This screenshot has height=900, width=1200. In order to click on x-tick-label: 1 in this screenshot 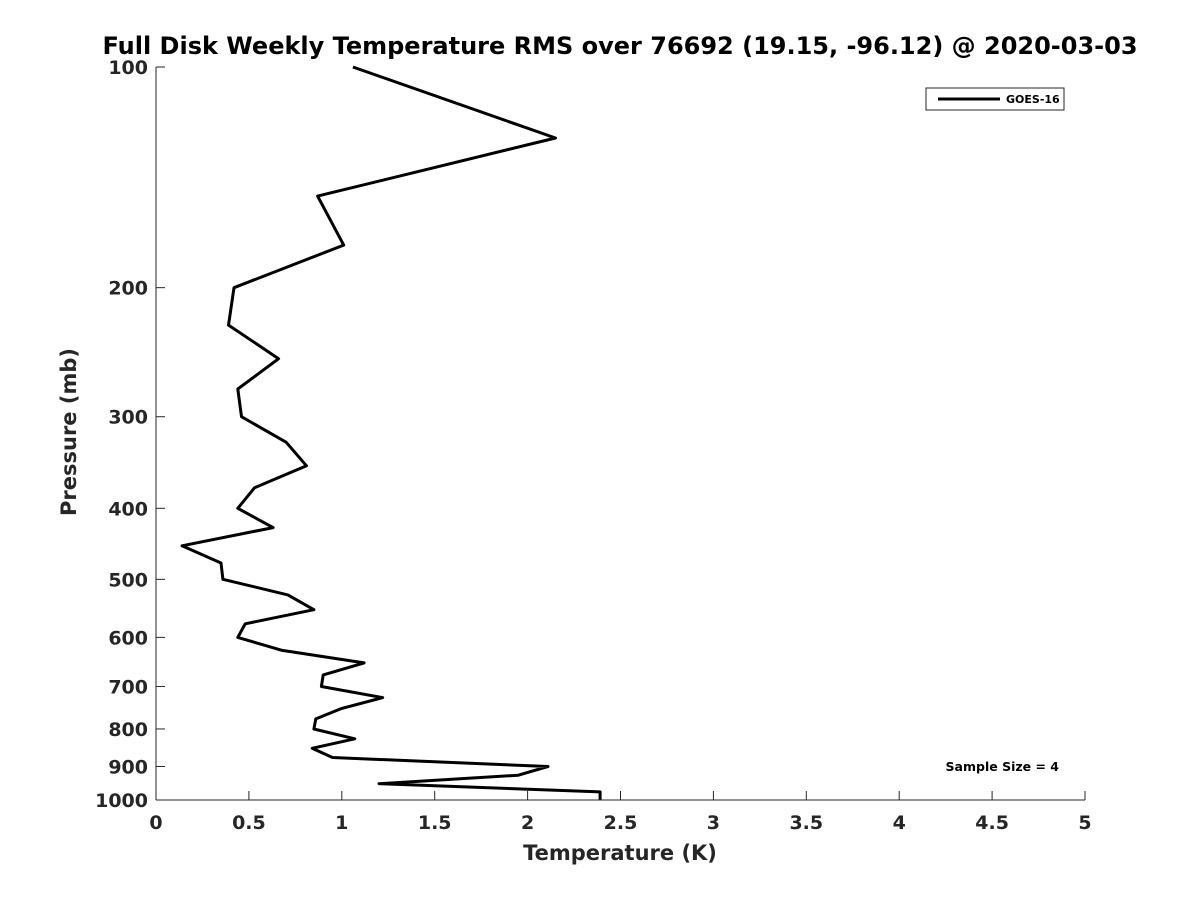, I will do `click(341, 823)`.